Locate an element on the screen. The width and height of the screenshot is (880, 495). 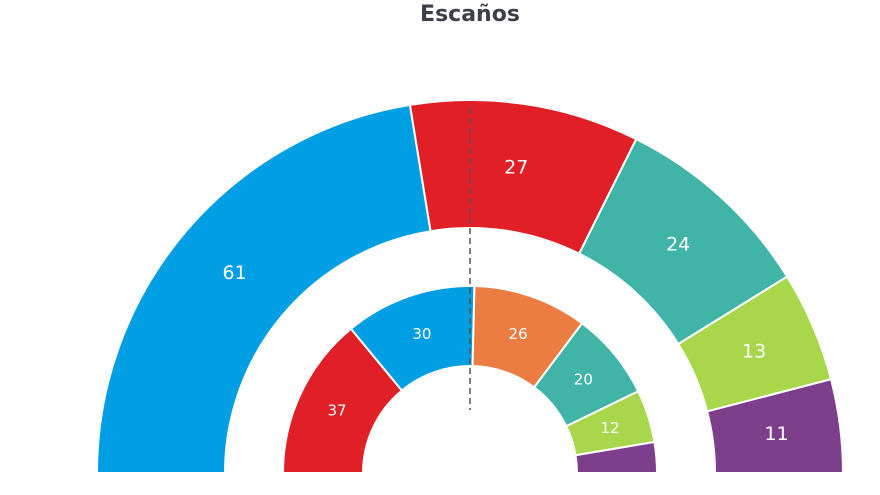
outer-slice-label-2: 24 is located at coordinates (678, 245).